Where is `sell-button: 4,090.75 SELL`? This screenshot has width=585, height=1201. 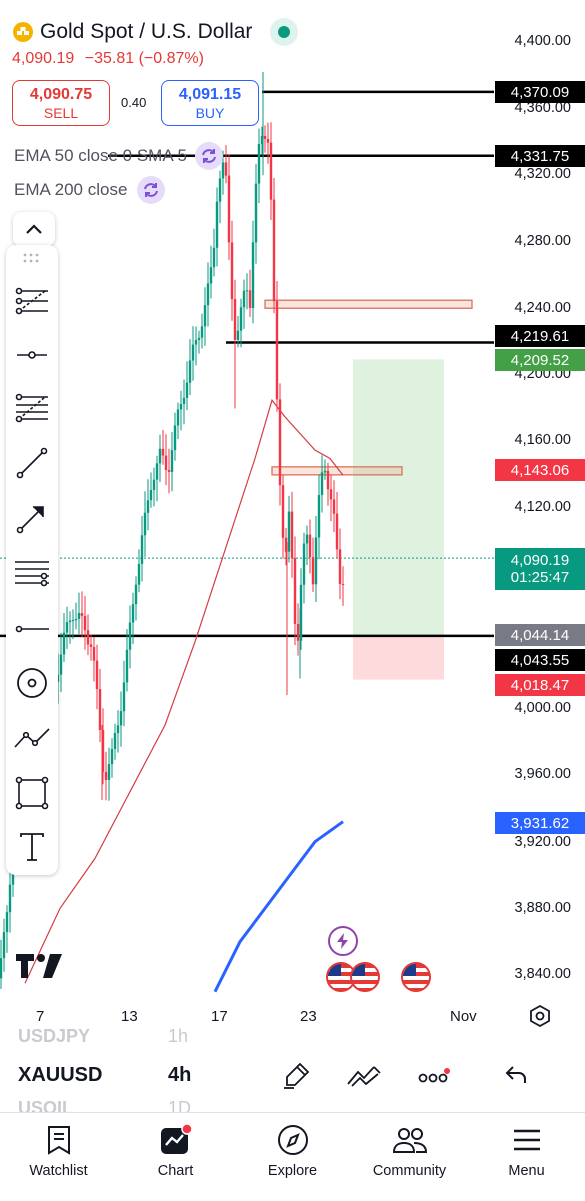
sell-button: 4,090.75 SELL is located at coordinates (61, 103).